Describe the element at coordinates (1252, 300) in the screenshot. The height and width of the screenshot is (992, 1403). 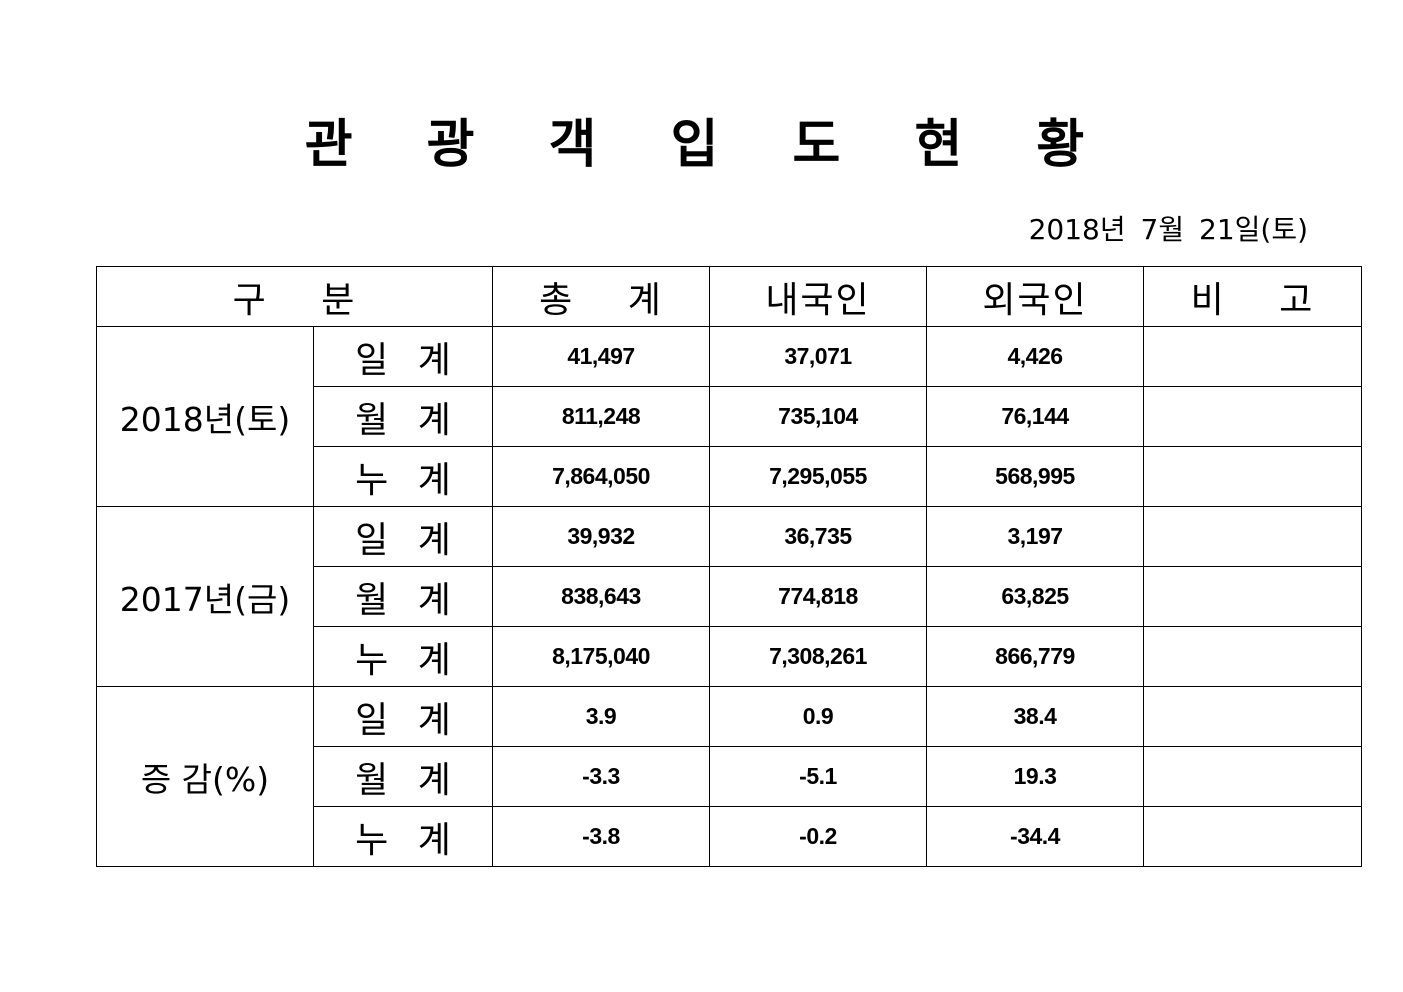
I see `header-remarks-label: 비 고` at that location.